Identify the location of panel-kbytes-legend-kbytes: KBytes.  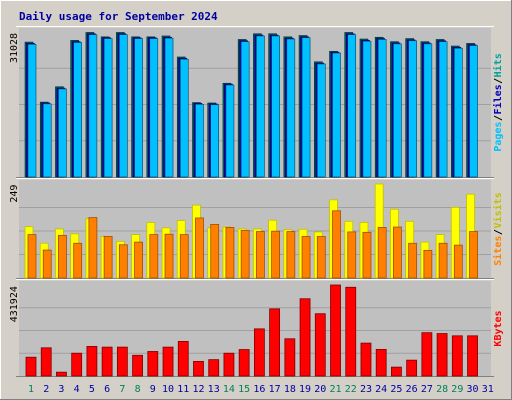
(498, 328).